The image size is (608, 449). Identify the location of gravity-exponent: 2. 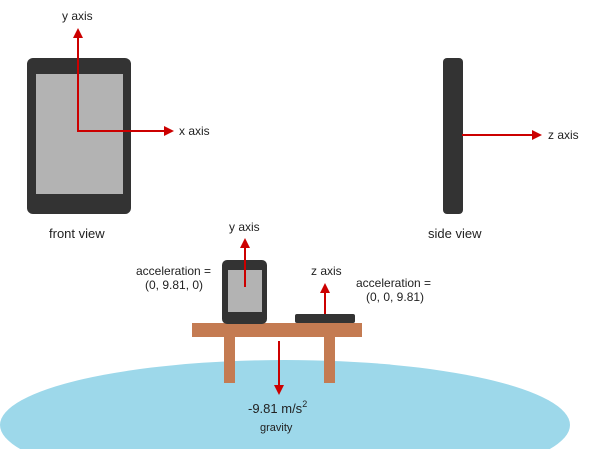
(304, 404).